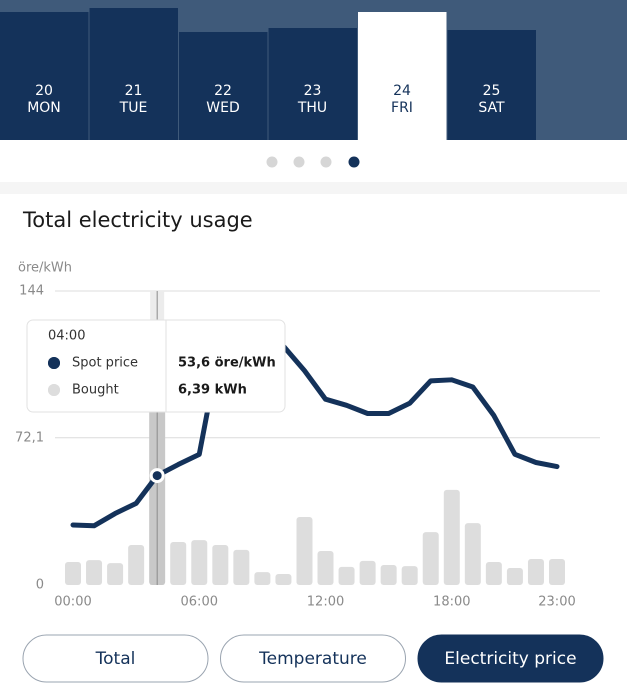 This screenshot has height=700, width=627. What do you see at coordinates (133, 108) in the screenshot?
I see `day-weekday: TUE` at bounding box center [133, 108].